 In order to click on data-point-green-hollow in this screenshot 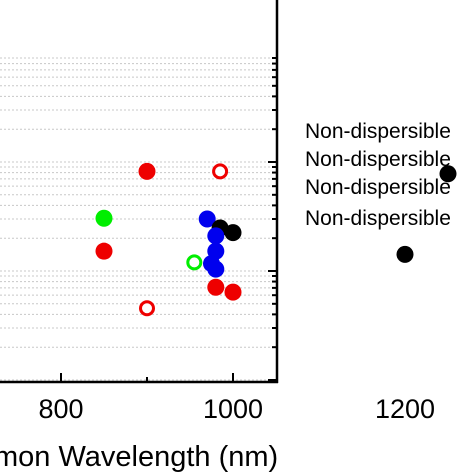, I will do `click(194, 262)`.